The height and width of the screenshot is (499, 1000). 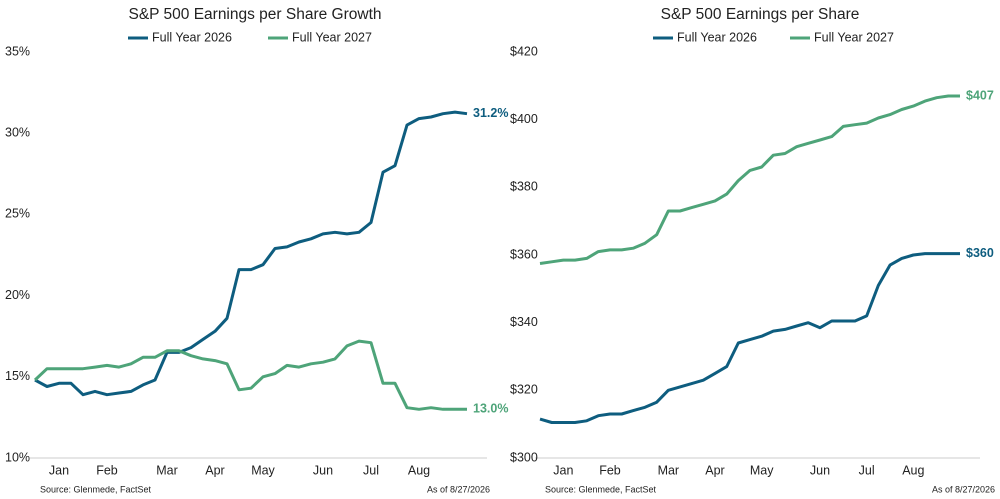 I want to click on y-tick-label: $340, so click(x=524, y=322).